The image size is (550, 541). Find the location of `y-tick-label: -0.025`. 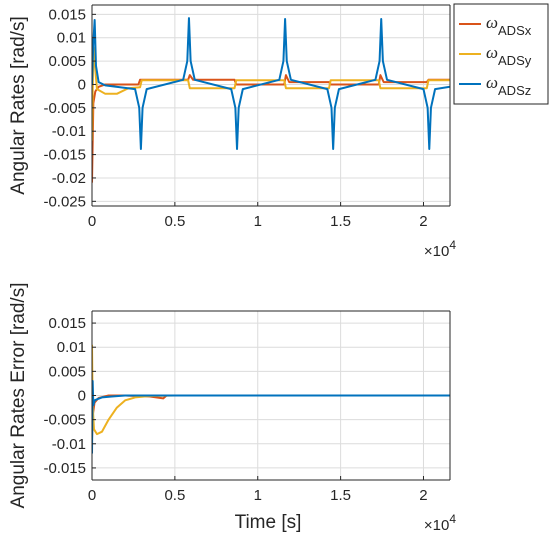

y-tick-label: -0.025 is located at coordinates (64, 201).